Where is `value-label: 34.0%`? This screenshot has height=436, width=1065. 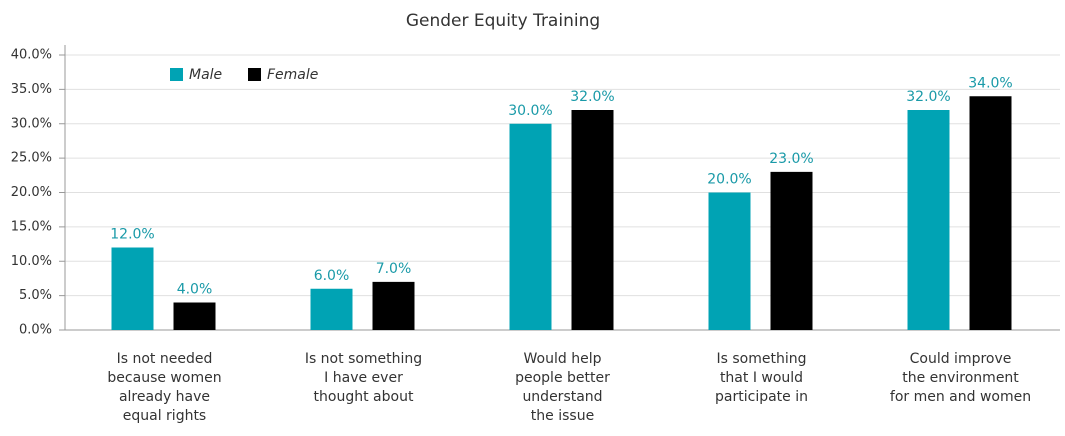
value-label: 34.0% is located at coordinates (990, 83).